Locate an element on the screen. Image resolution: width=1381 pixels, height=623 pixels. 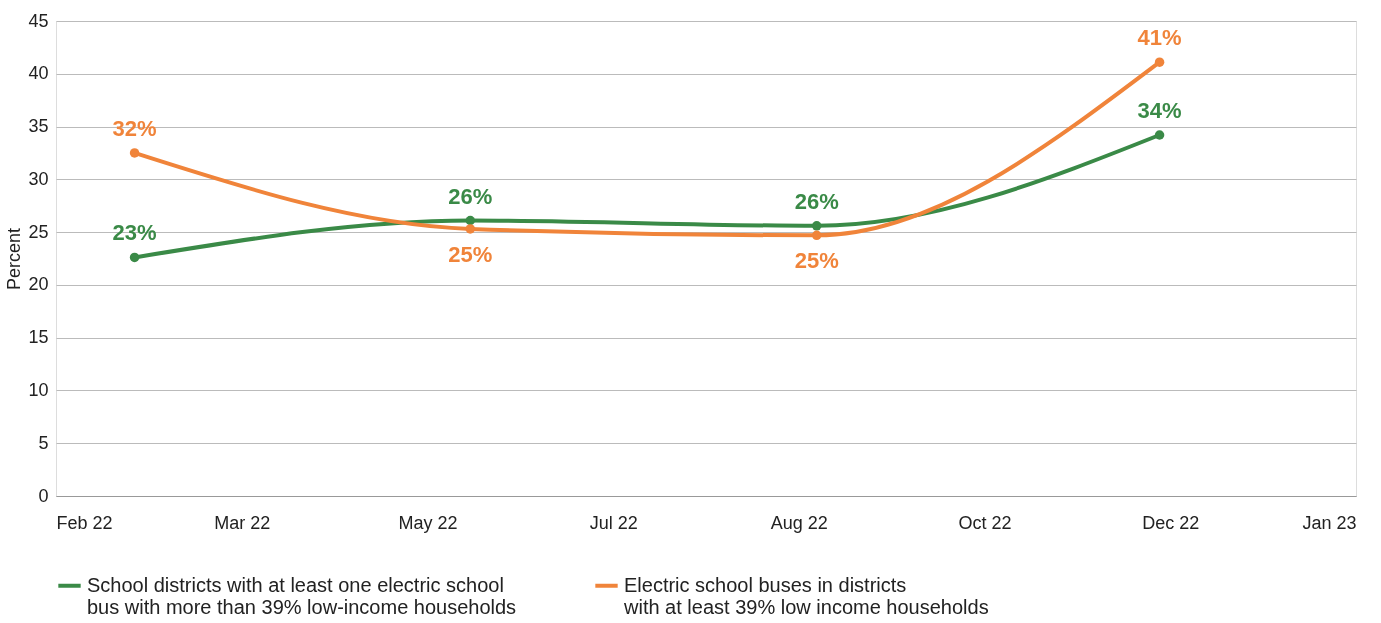
x-tick-label: Mar 22 is located at coordinates (242, 522).